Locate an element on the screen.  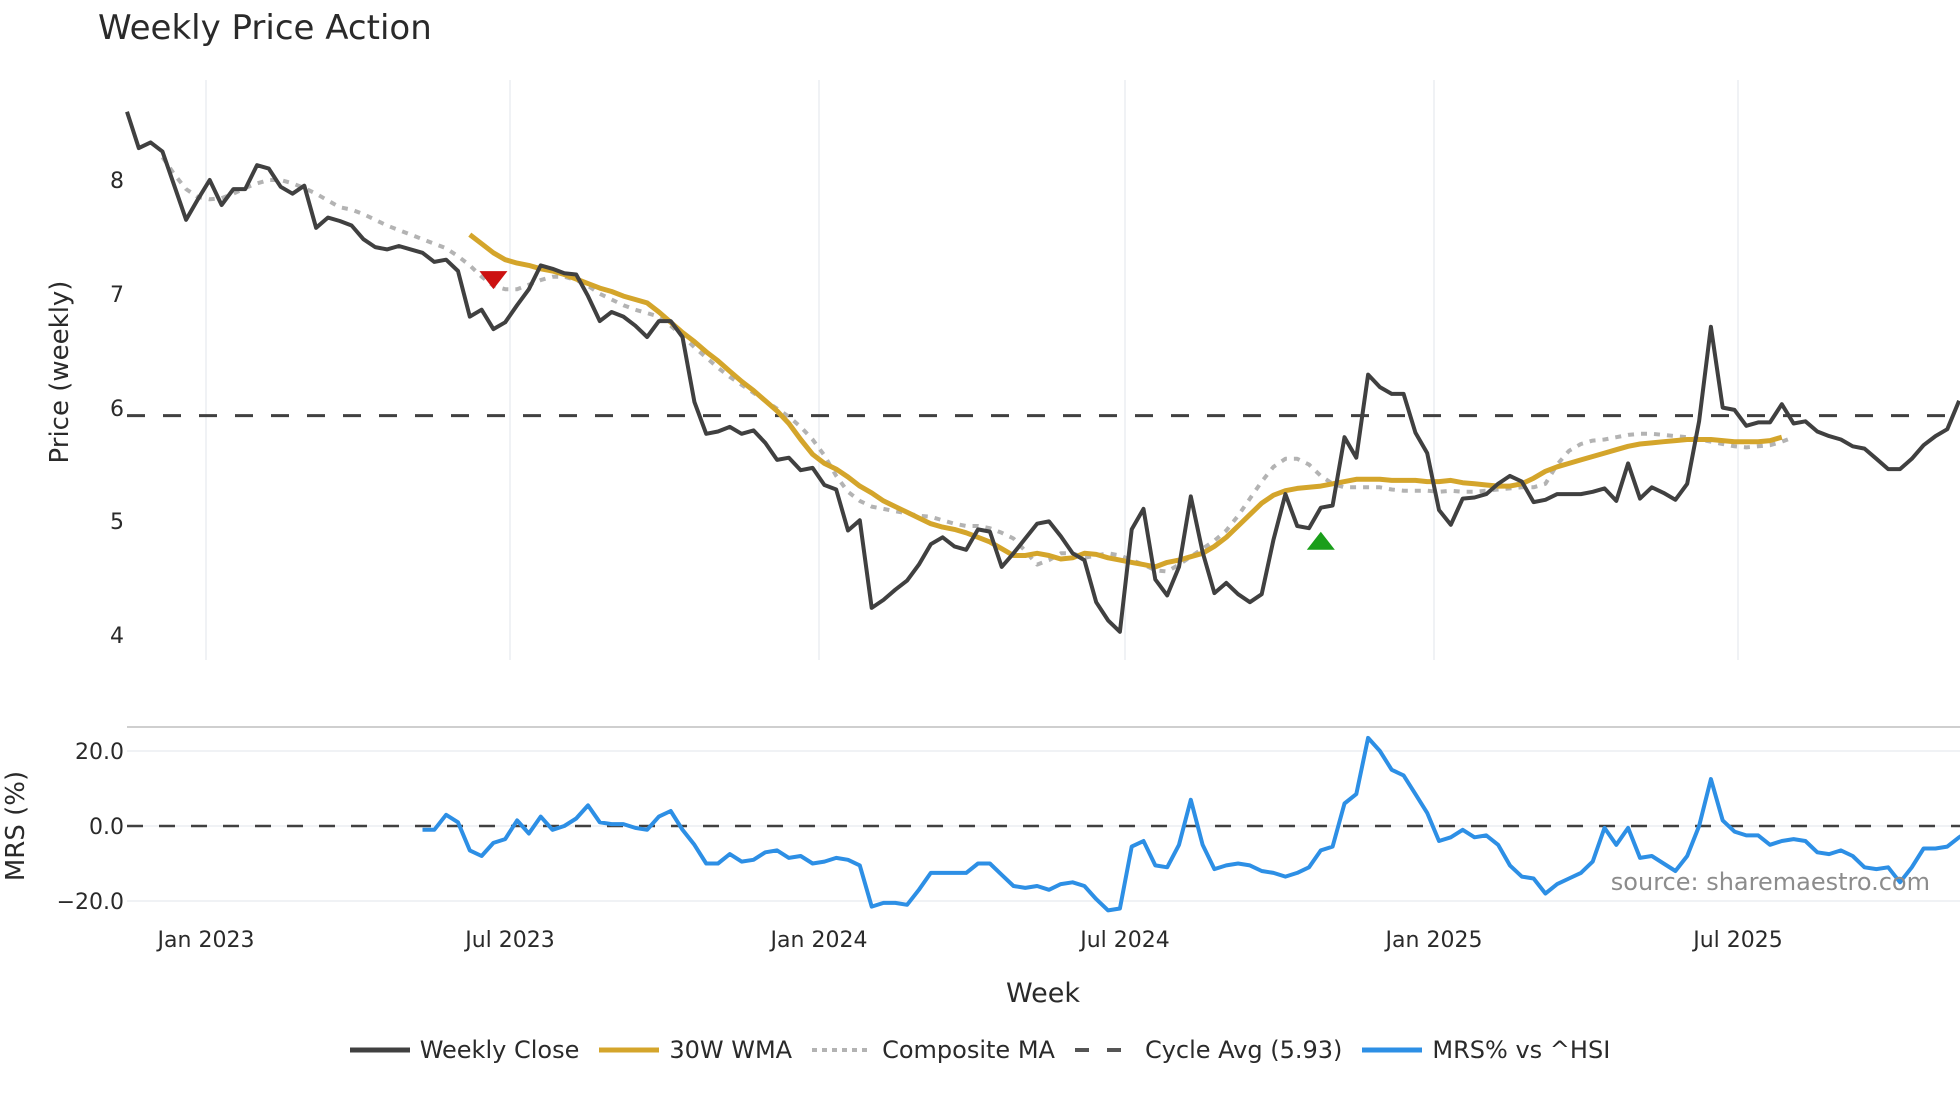
price-tick-7: 7 is located at coordinates (117, 295).